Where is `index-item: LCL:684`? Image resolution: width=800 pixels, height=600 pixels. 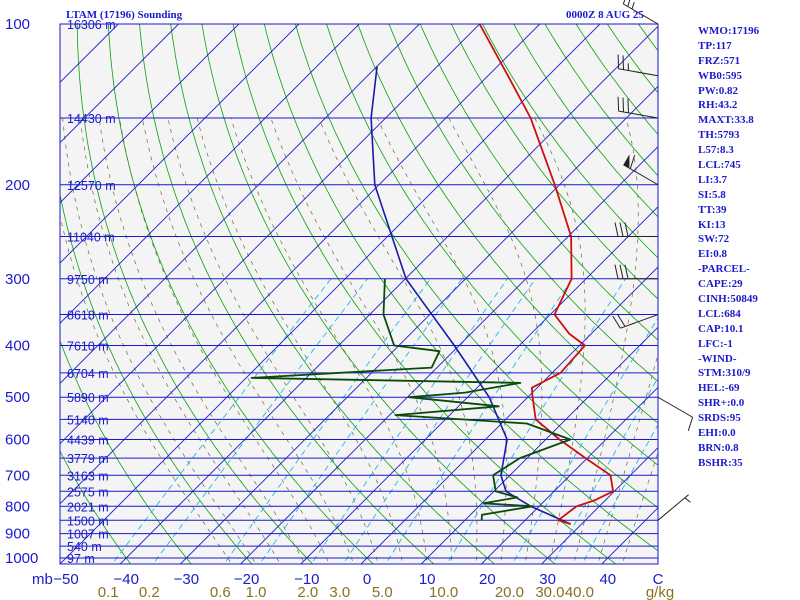
index-item: LCL:684 is located at coordinates (719, 313).